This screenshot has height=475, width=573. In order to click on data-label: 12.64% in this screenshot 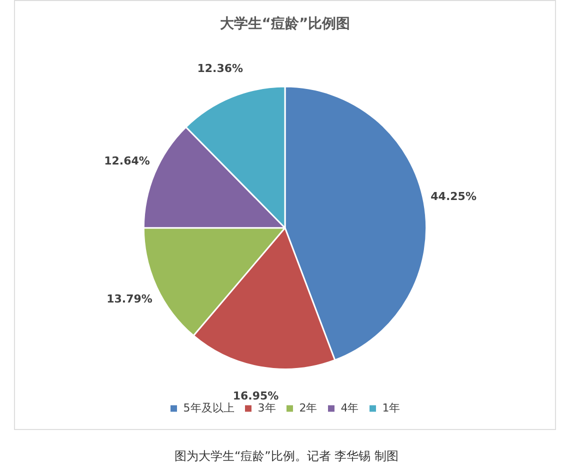, I will do `click(127, 161)`.